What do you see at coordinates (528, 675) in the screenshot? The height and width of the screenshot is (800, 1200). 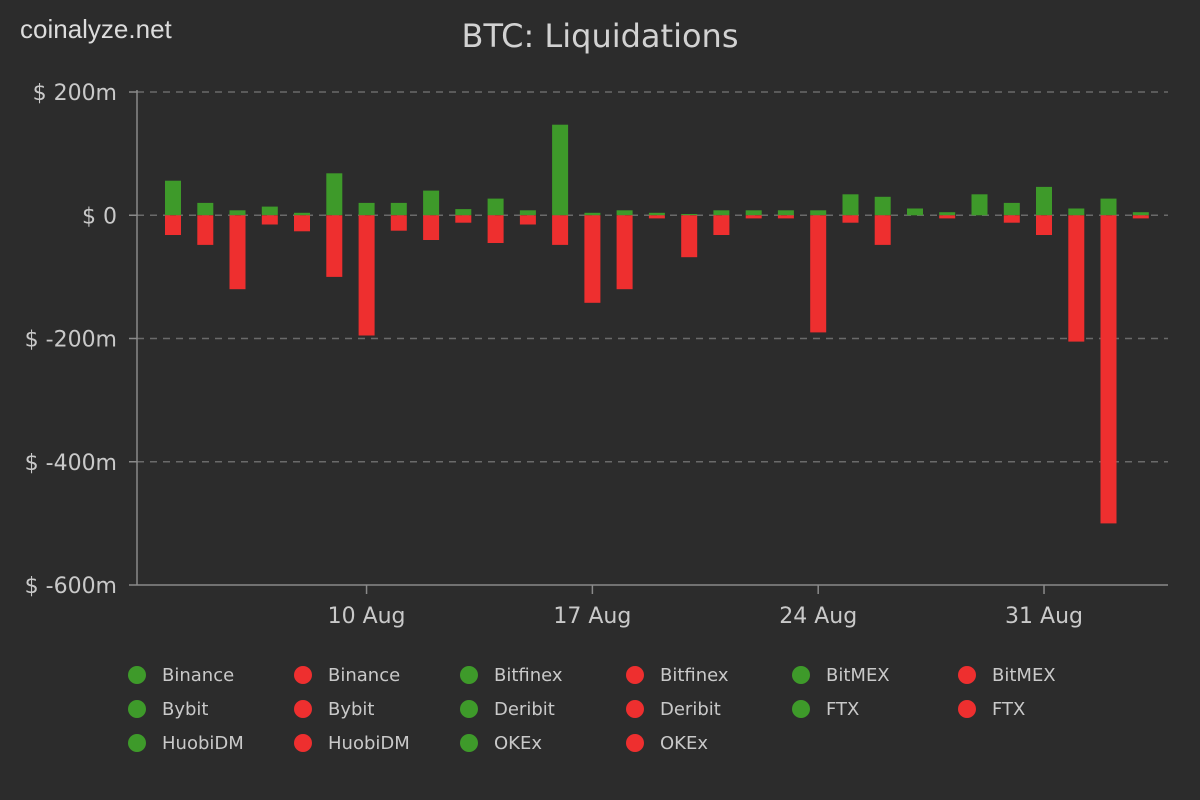 I see `legend-label: Bitfinex` at bounding box center [528, 675].